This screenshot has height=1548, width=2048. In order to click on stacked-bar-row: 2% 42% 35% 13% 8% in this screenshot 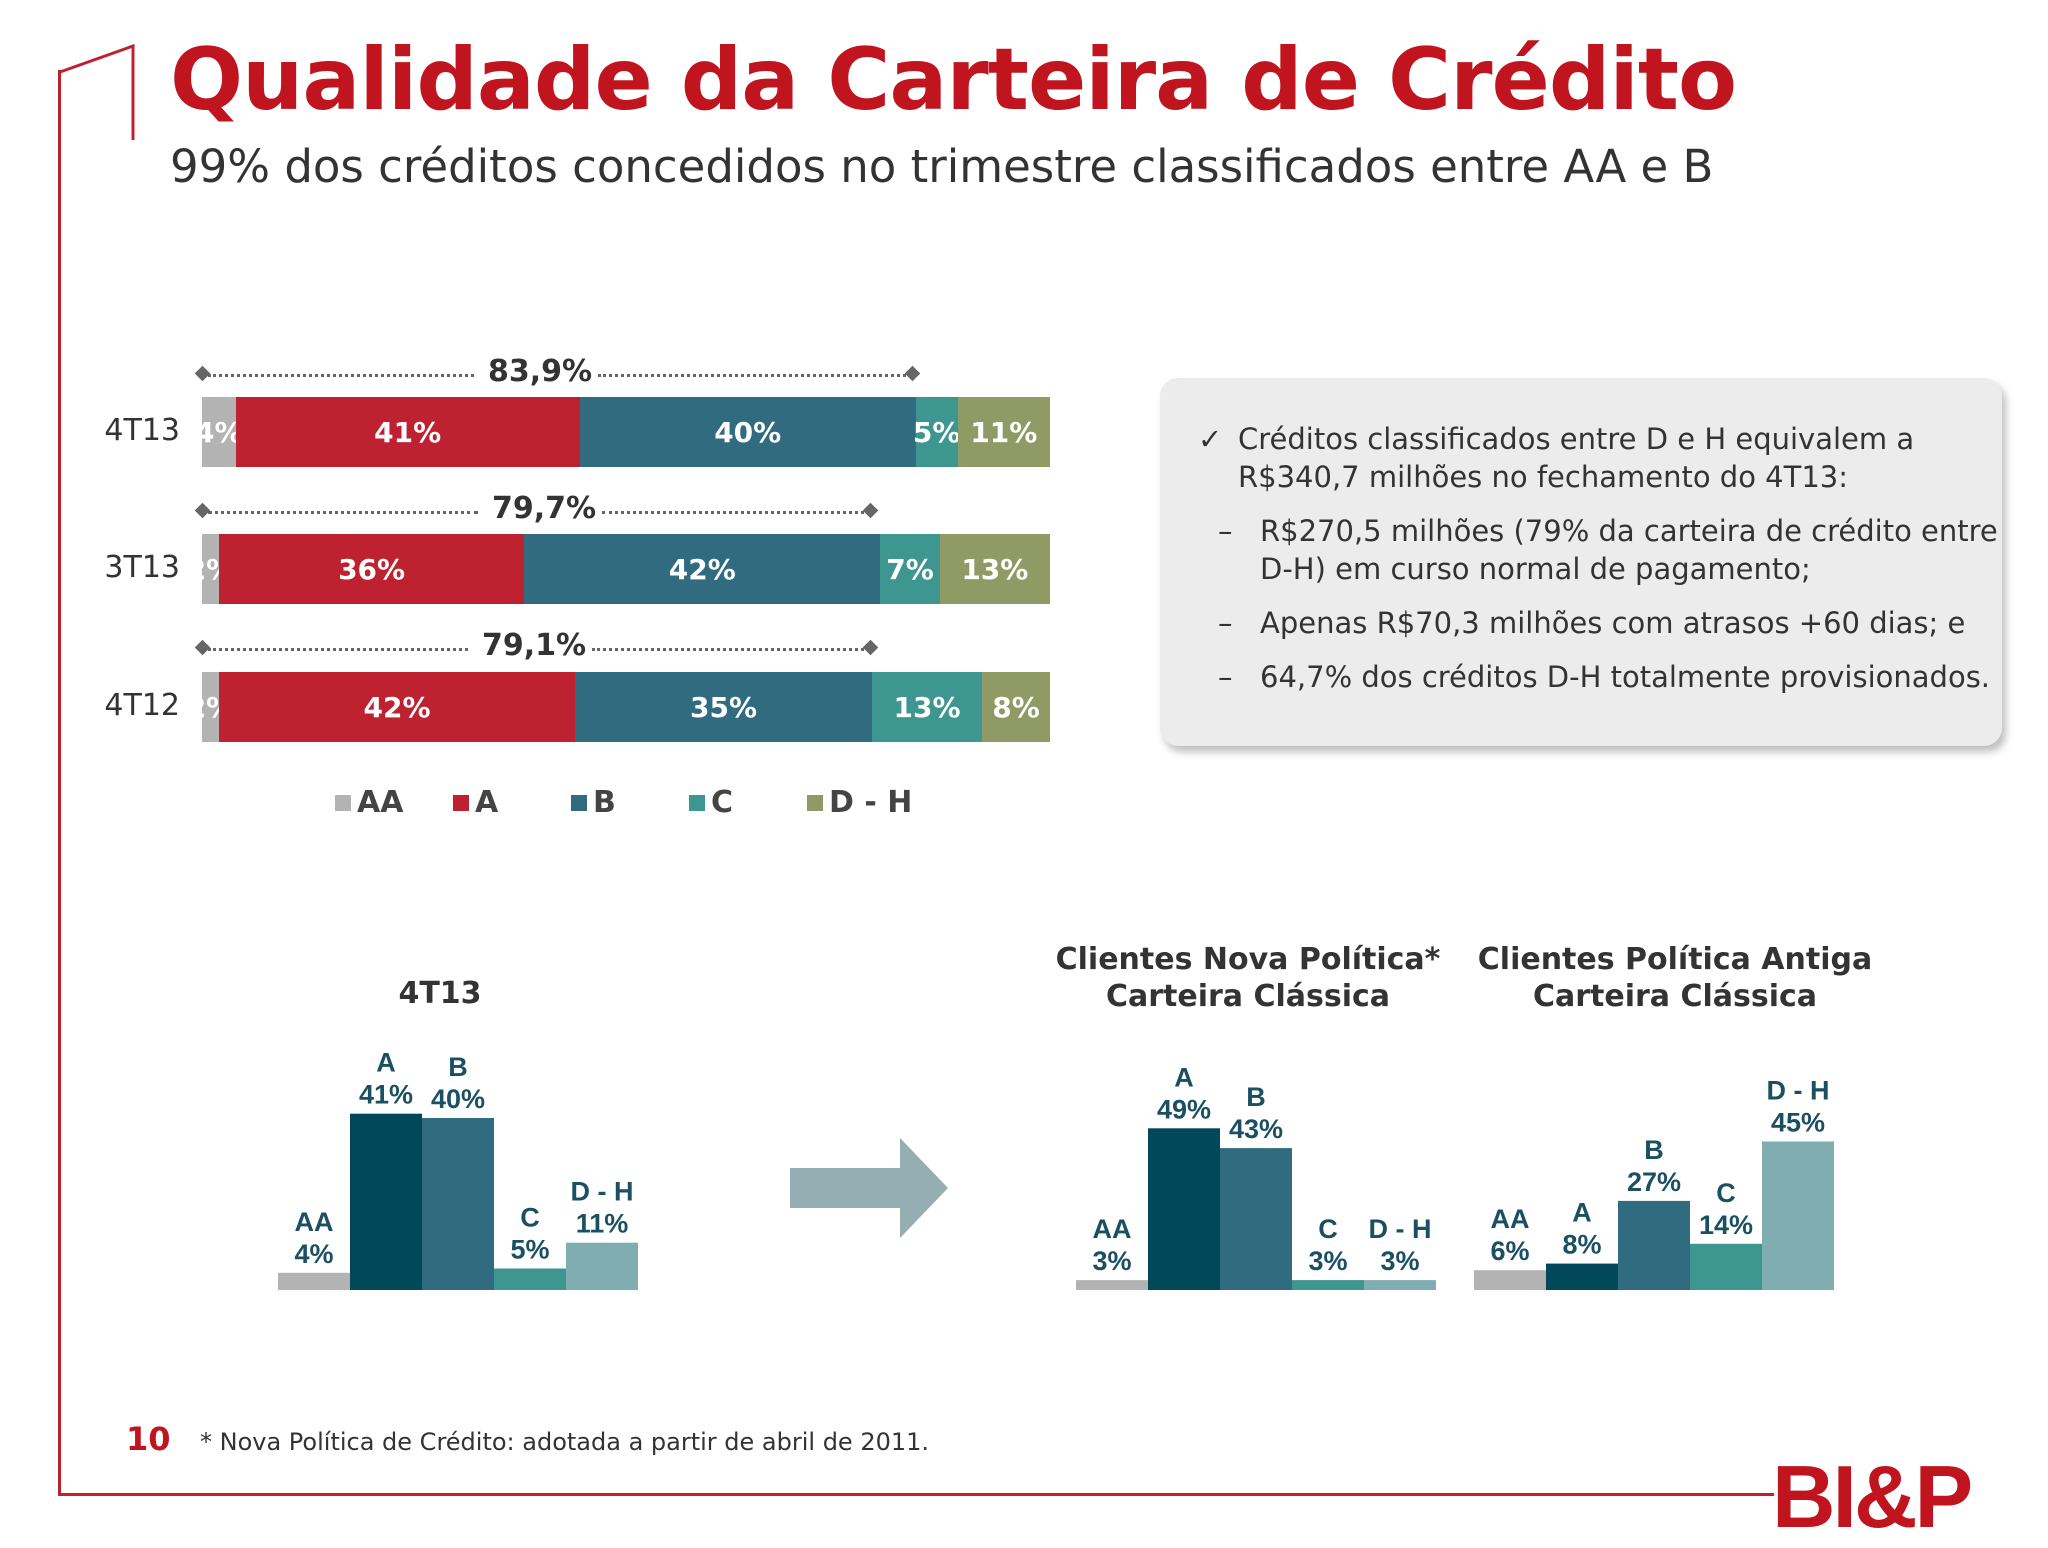, I will do `click(618, 707)`.